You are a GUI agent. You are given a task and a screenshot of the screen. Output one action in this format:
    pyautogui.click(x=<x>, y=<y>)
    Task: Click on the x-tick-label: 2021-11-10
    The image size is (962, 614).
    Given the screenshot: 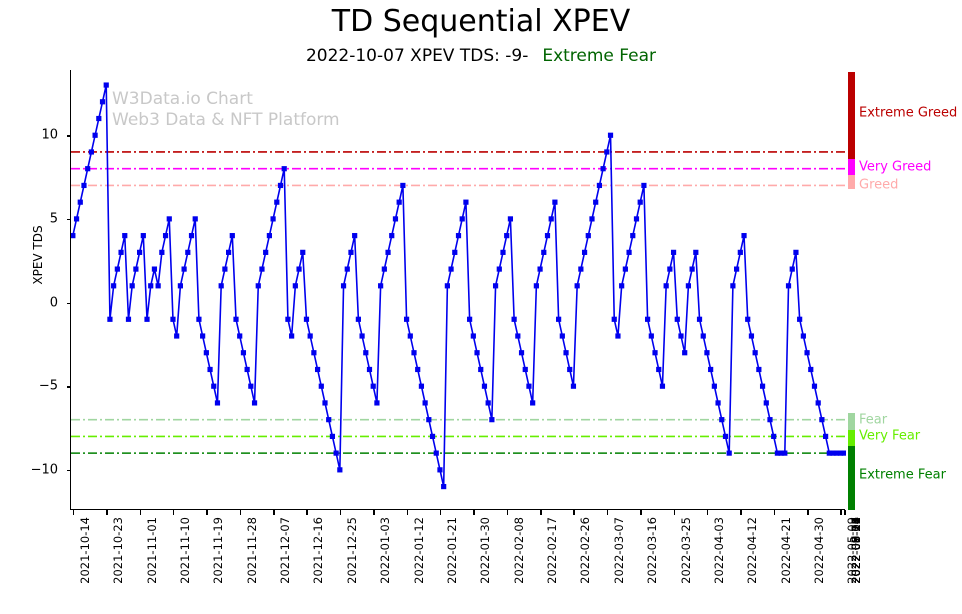 What is the action you would take?
    pyautogui.click(x=184, y=550)
    